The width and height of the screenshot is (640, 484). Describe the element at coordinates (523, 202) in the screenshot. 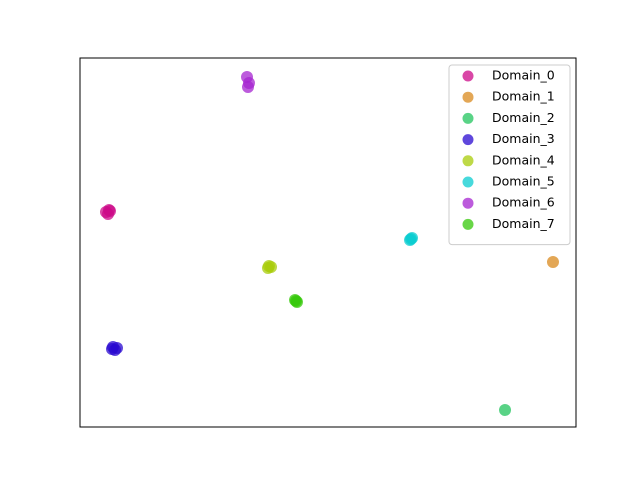

I see `legend-label: Domain_6` at that location.